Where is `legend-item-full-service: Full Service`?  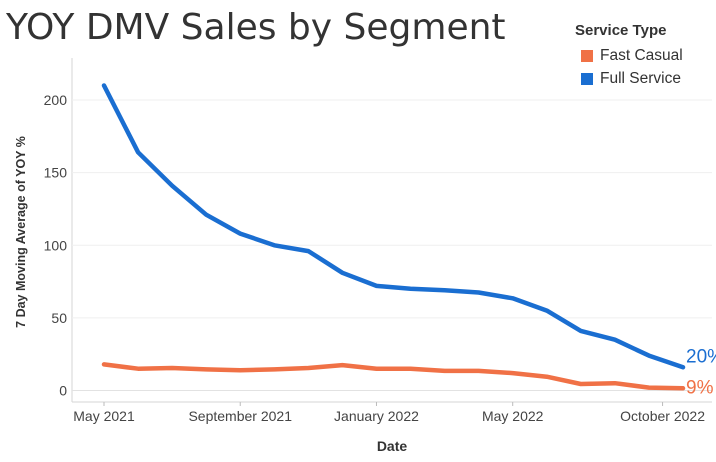
legend-item-full-service: Full Service is located at coordinates (643, 78).